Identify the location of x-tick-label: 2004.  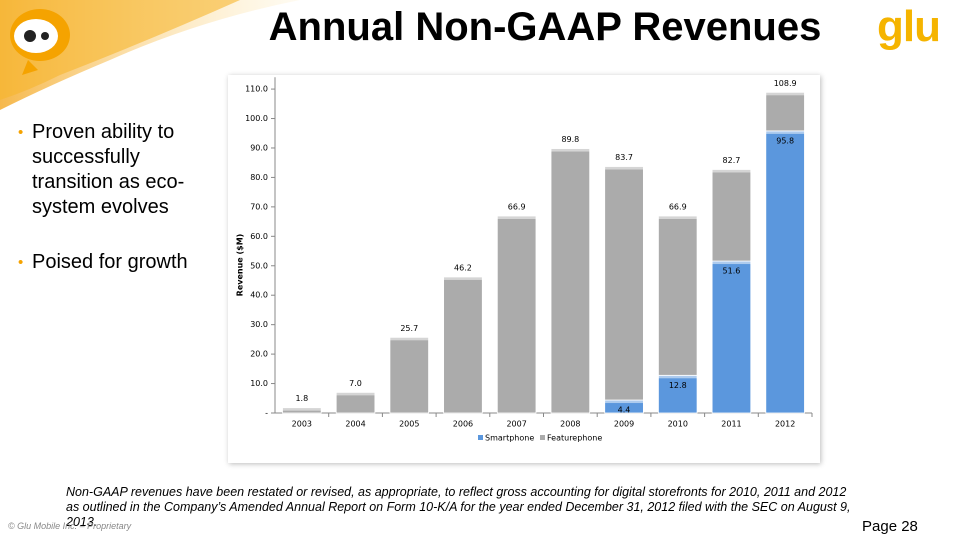
(355, 424).